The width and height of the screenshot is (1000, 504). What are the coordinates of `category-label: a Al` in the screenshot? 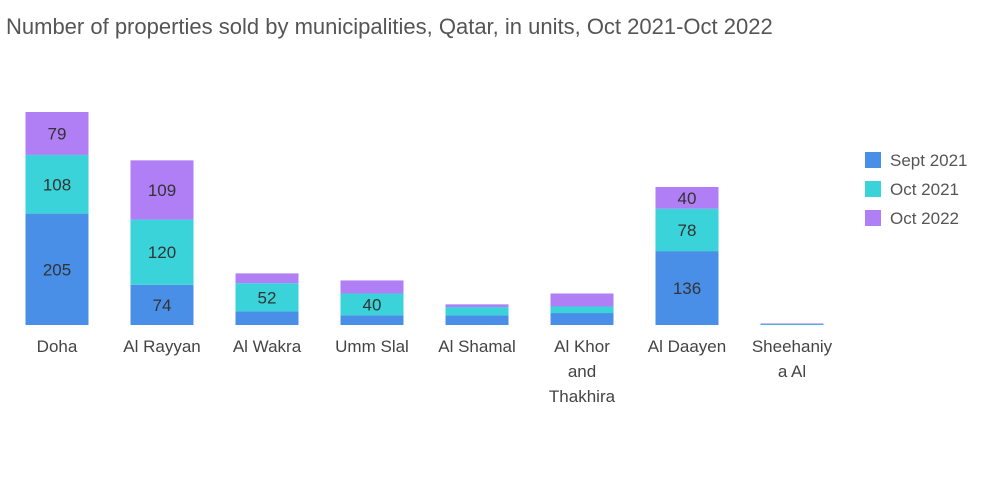 It's located at (792, 371).